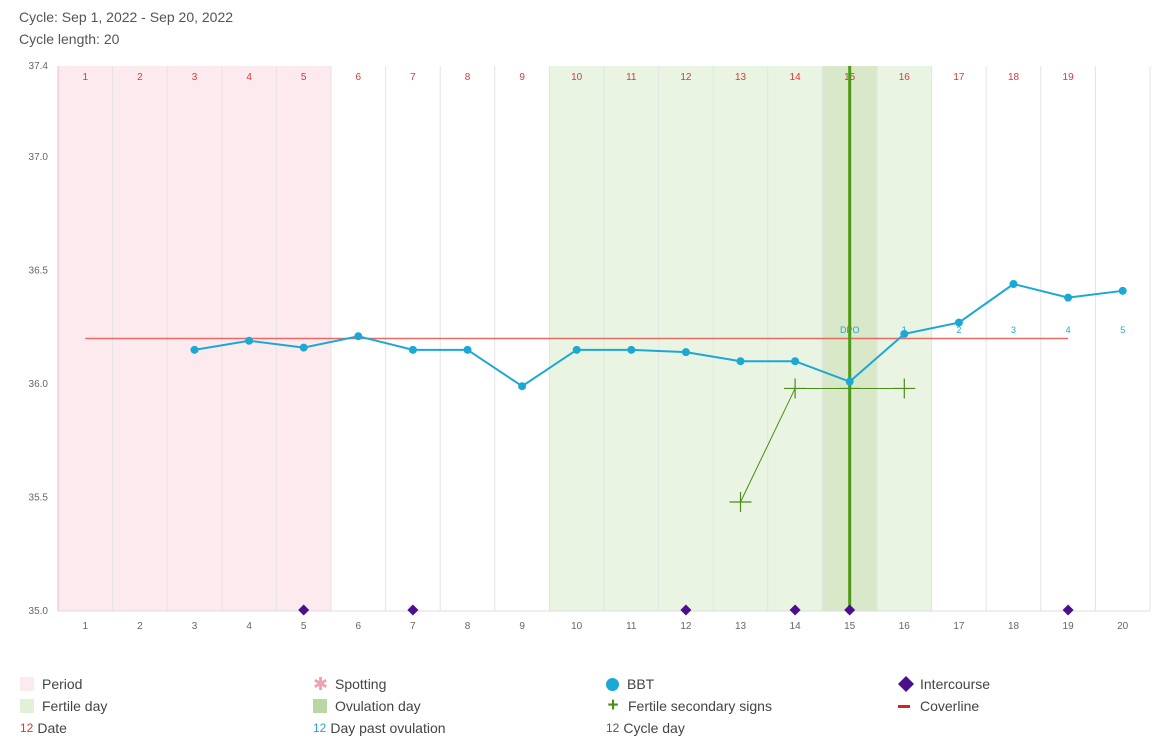  What do you see at coordinates (522, 626) in the screenshot?
I see `cycle-day-label: 9` at bounding box center [522, 626].